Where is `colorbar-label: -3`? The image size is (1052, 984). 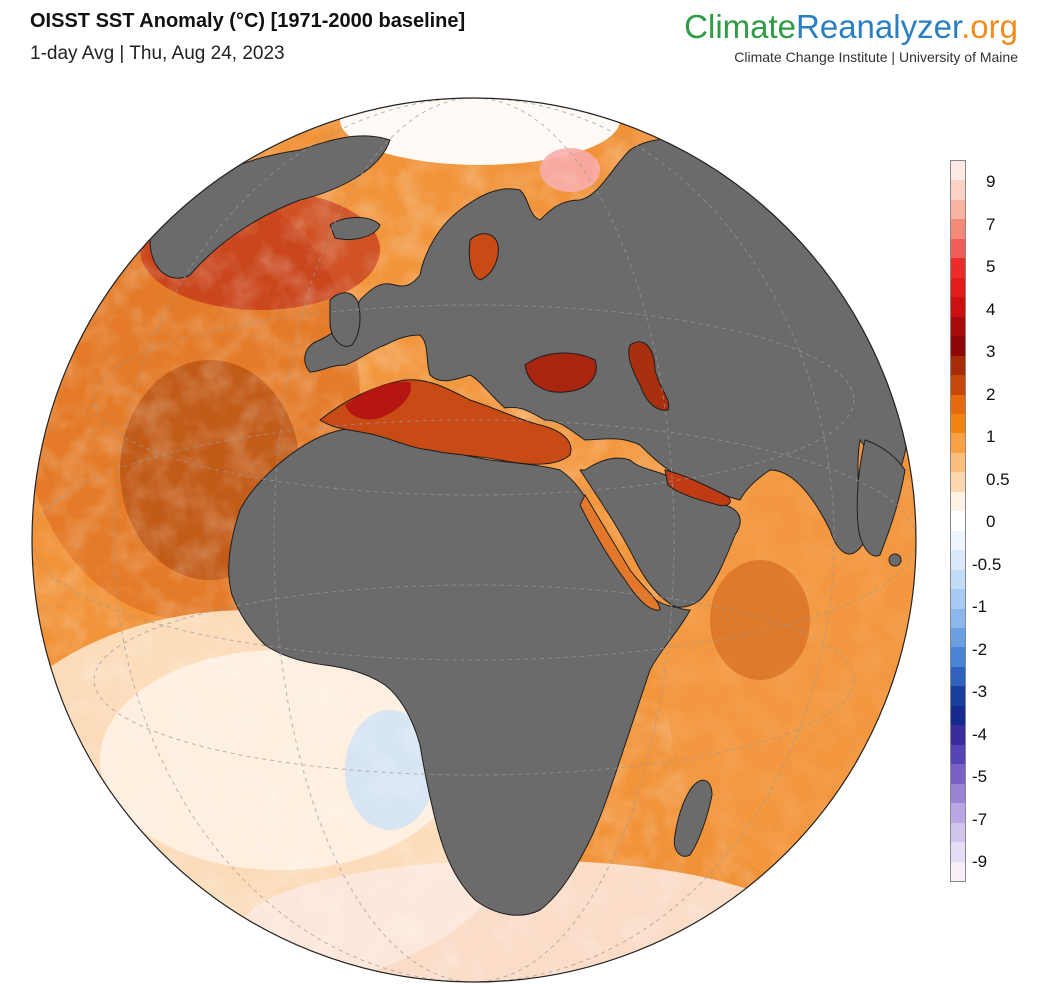
colorbar-label: -3 is located at coordinates (980, 691).